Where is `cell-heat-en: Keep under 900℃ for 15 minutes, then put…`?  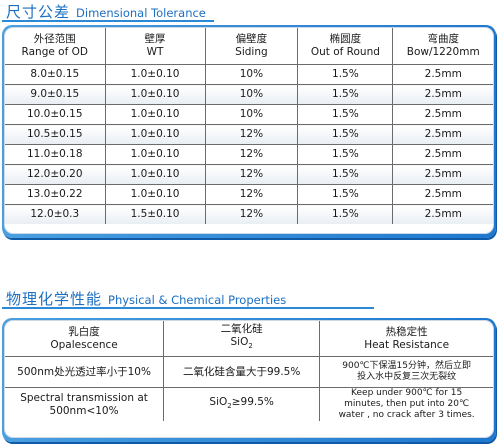 cell-heat-en: Keep under 900℃ for 15 minutes, then put… is located at coordinates (406, 404).